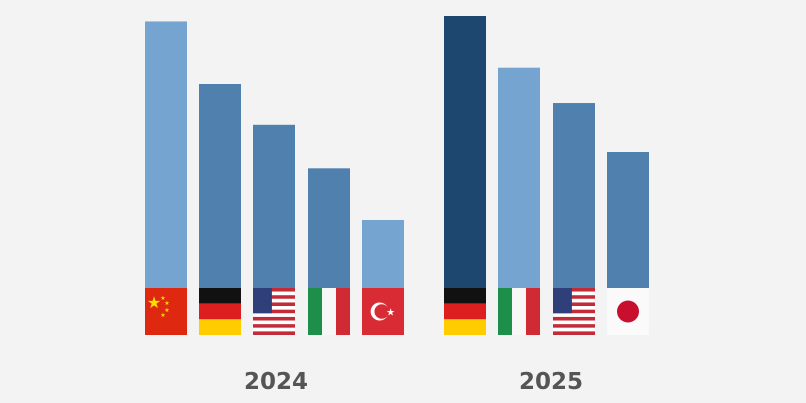  What do you see at coordinates (465, 152) in the screenshot?
I see `bar-germany-2025` at bounding box center [465, 152].